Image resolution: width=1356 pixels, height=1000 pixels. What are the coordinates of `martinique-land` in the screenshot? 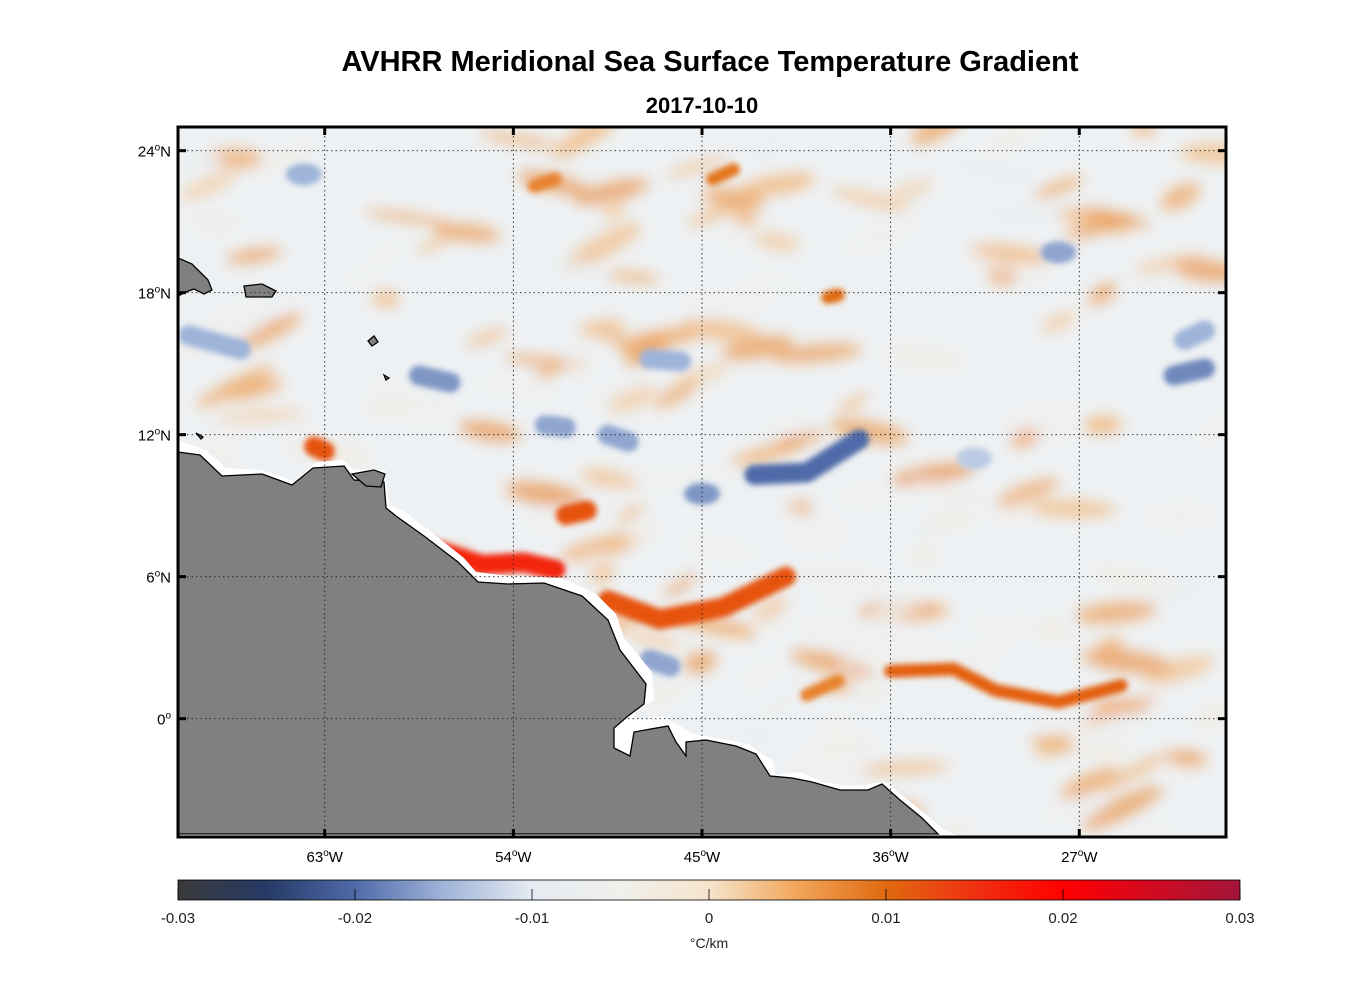 It's located at (386, 377).